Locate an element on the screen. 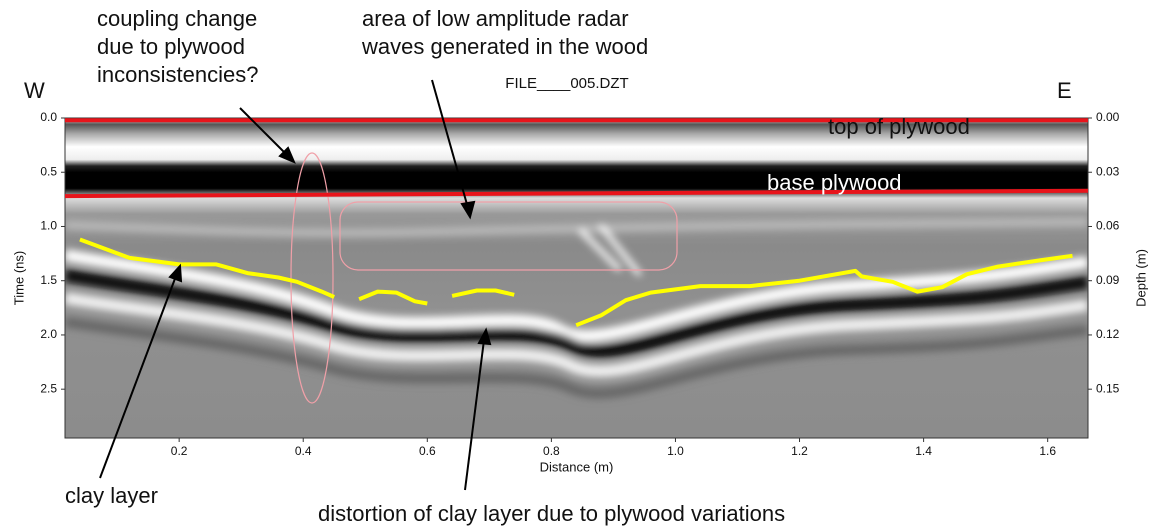  y-tick-label: 1.5 is located at coordinates (48, 280).